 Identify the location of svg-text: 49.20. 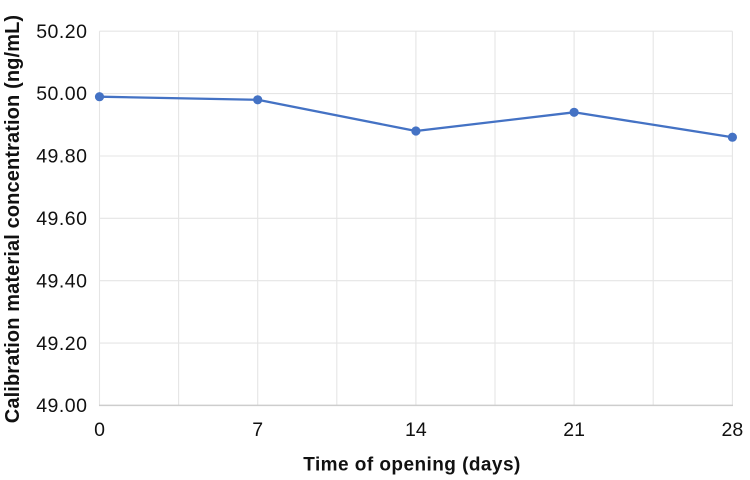
(61, 344).